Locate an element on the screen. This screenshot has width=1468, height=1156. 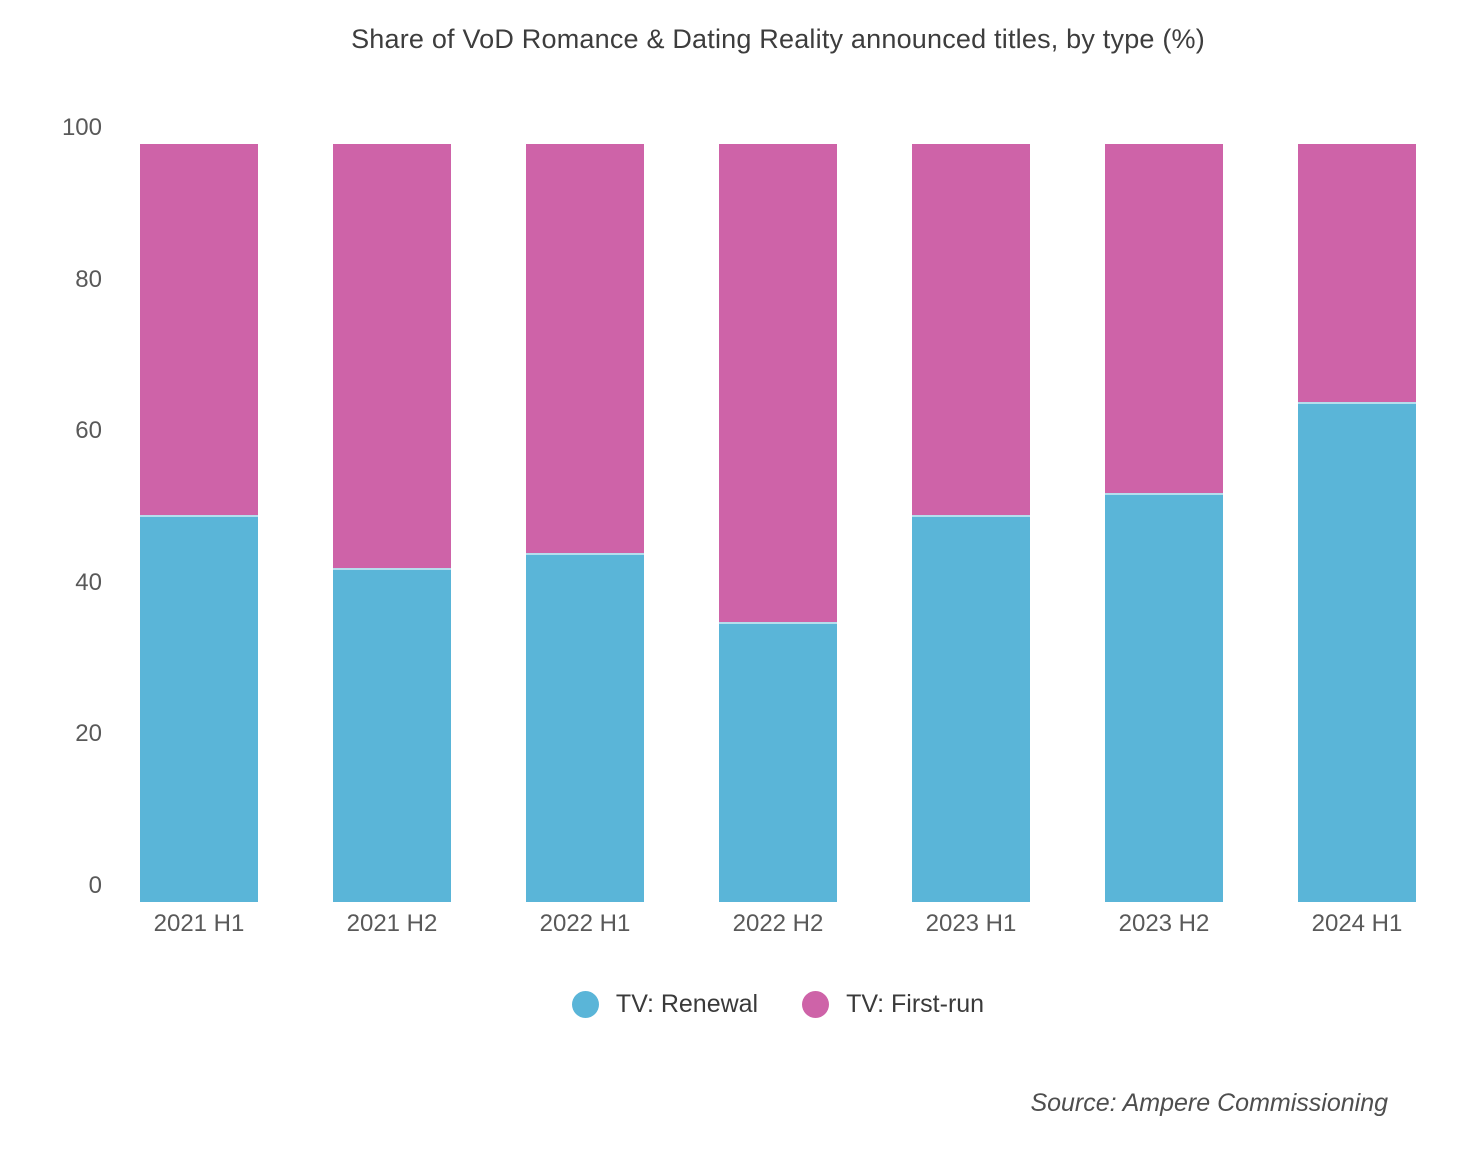
segment-tv-first-run-2022-h2 is located at coordinates (778, 383).